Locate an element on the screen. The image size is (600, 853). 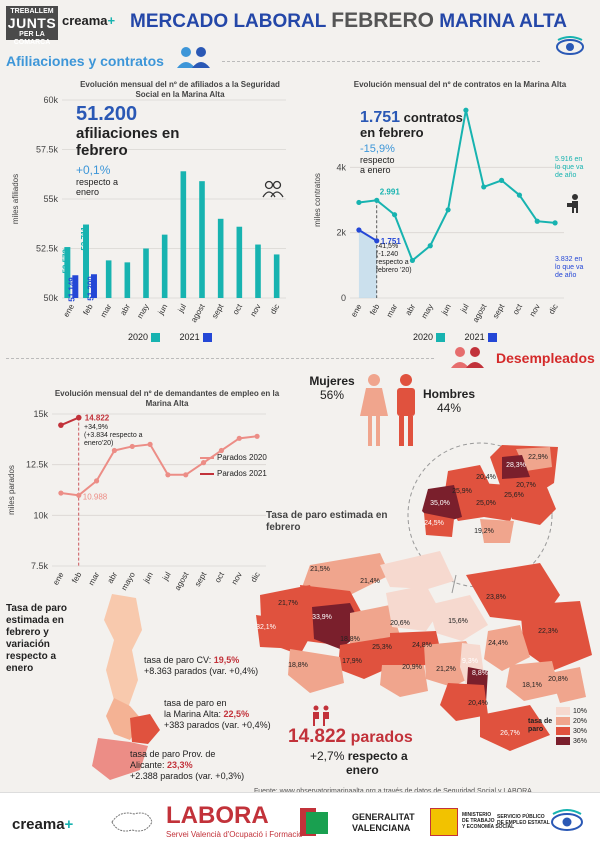
affil-legend-2020: 2020 is located at coordinates (138, 337).